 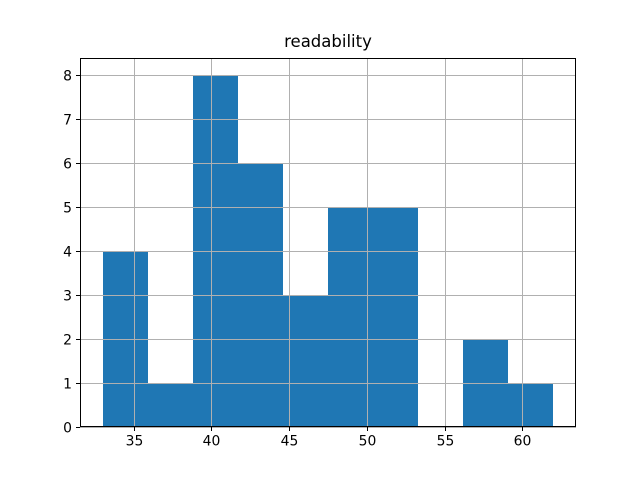 I want to click on x-tick-label: 60, so click(x=523, y=442).